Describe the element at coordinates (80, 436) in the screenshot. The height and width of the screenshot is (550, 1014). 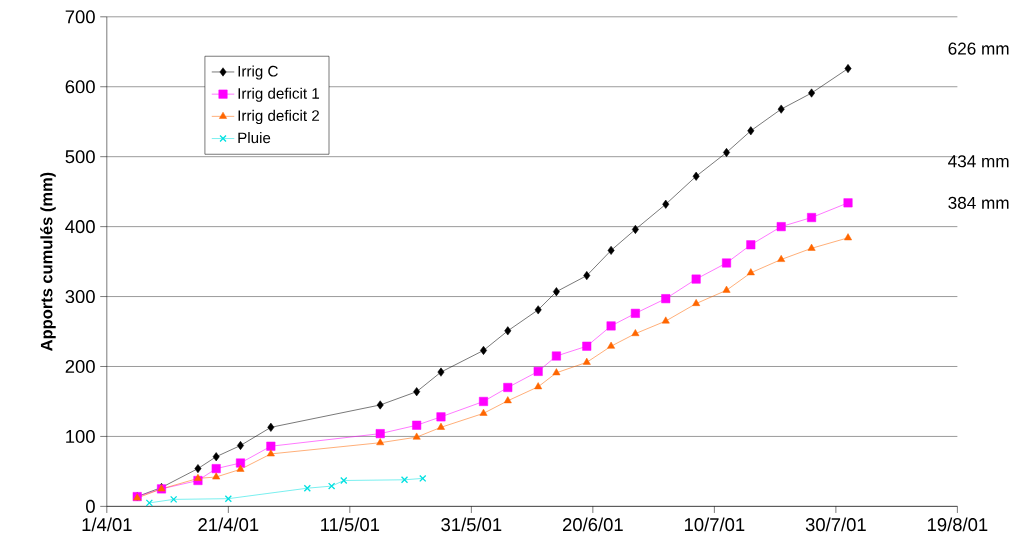
I see `y-tick-label: 100` at that location.